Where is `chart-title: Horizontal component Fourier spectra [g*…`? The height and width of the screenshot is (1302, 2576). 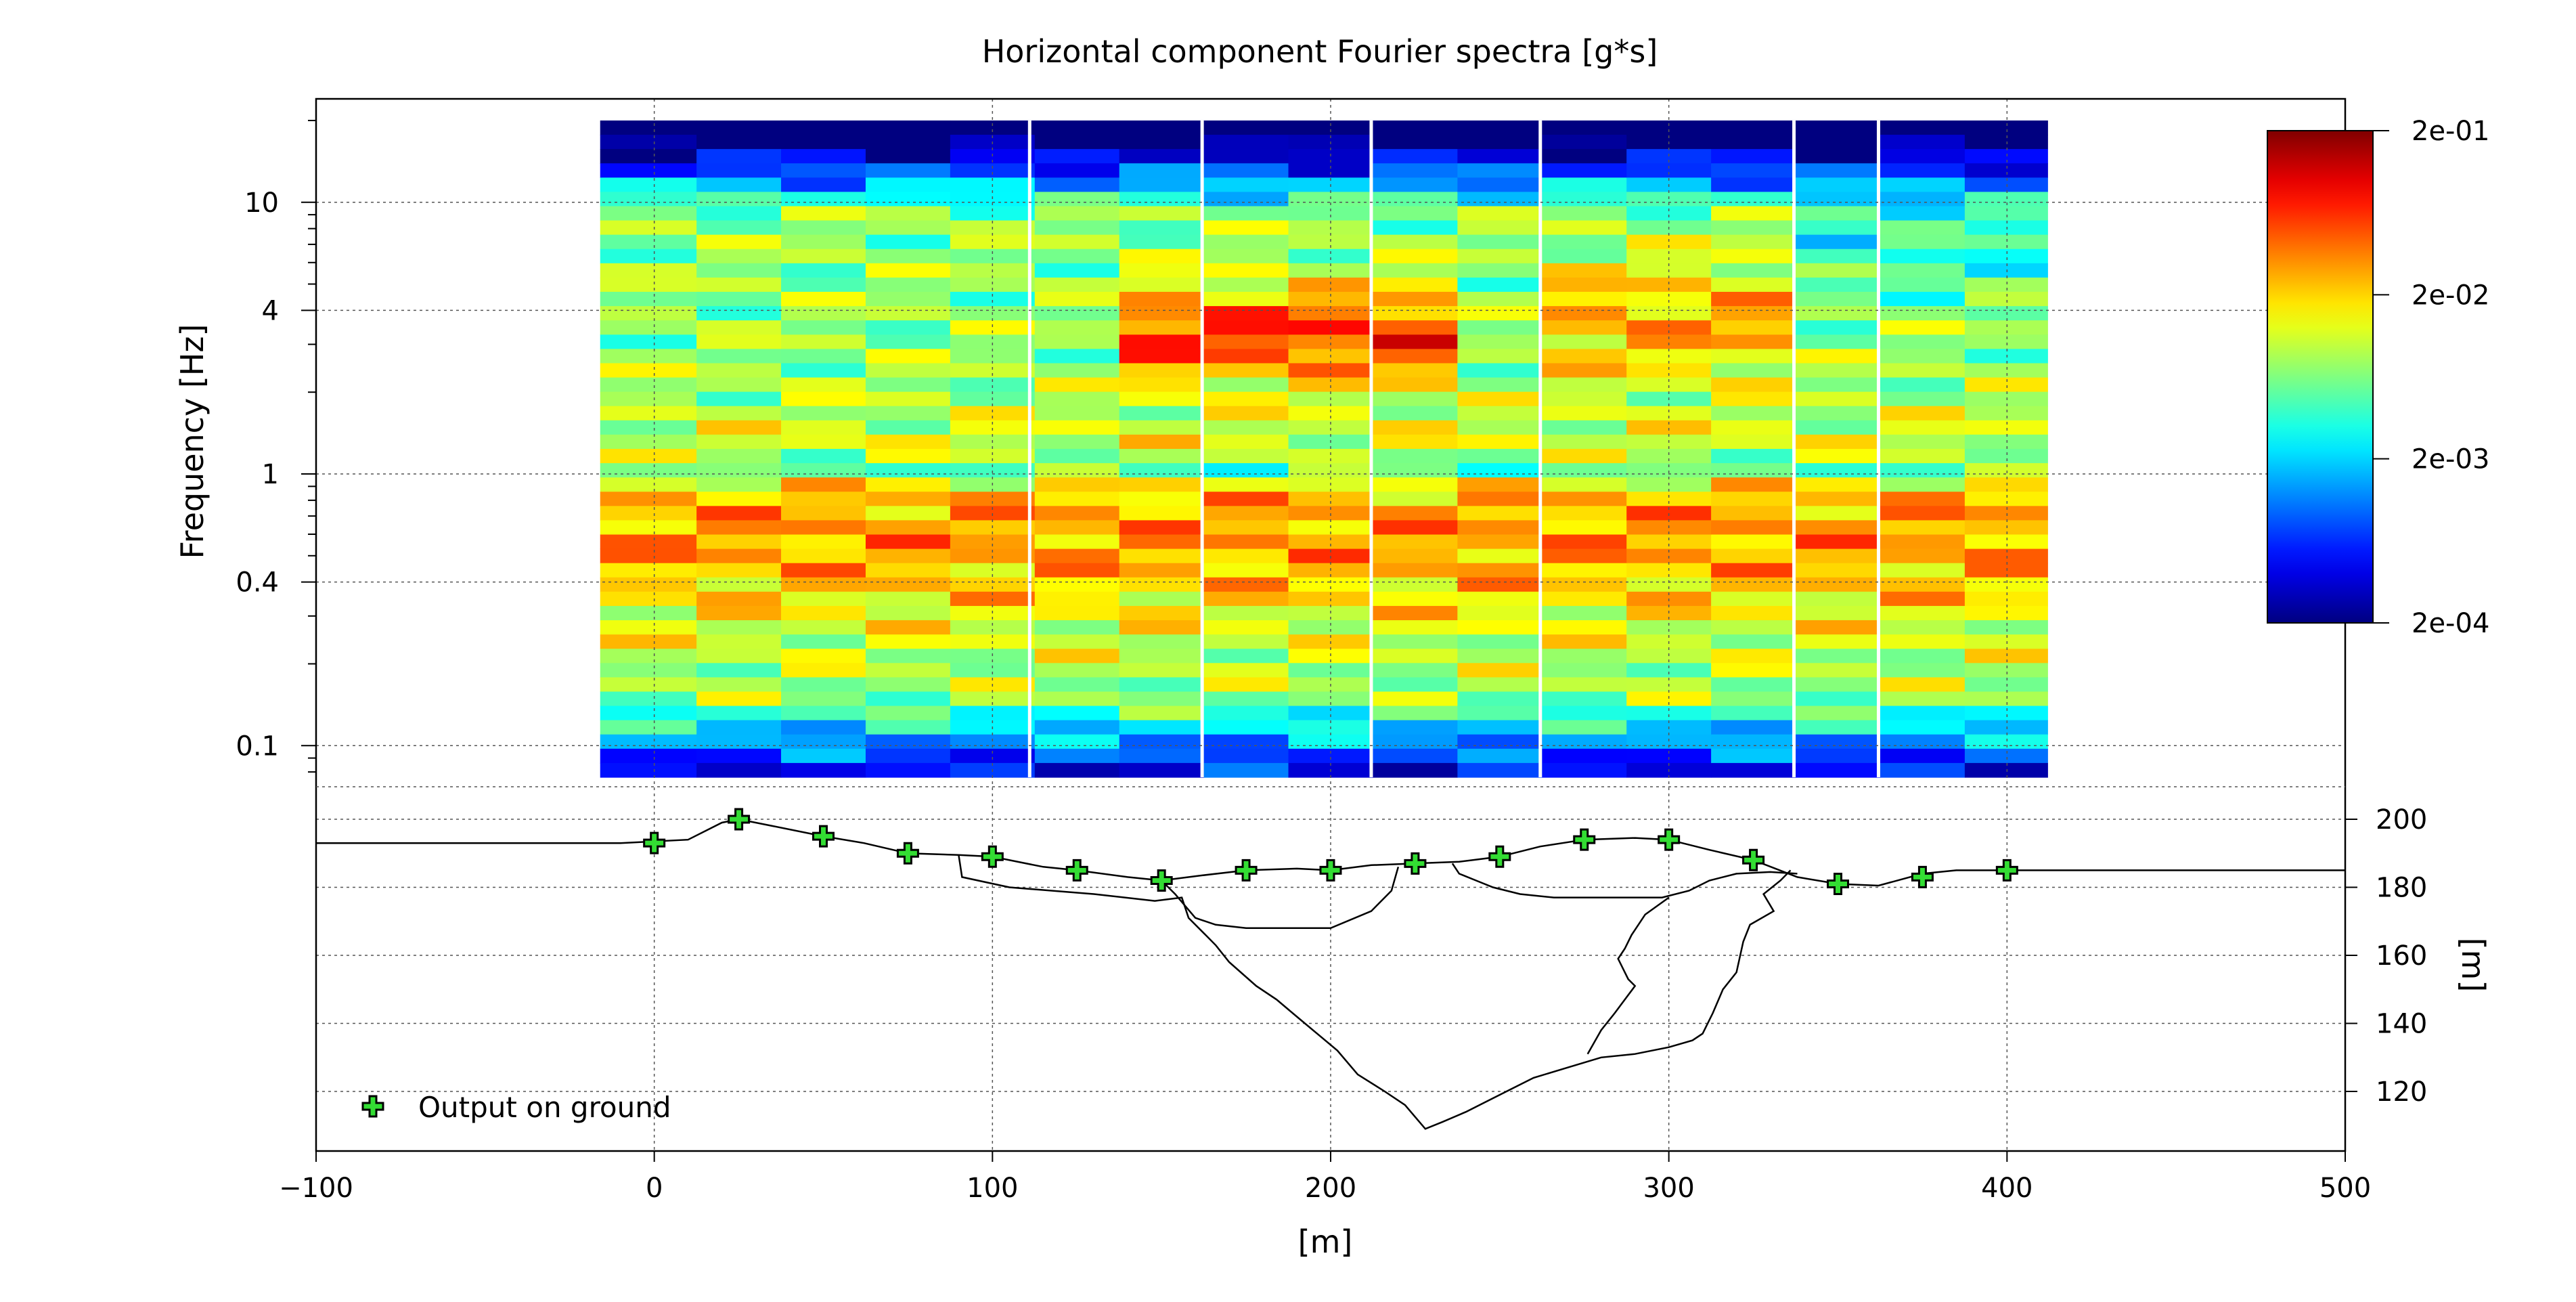
chart-title: Horizontal component Fourier spectra [g*… is located at coordinates (1320, 51).